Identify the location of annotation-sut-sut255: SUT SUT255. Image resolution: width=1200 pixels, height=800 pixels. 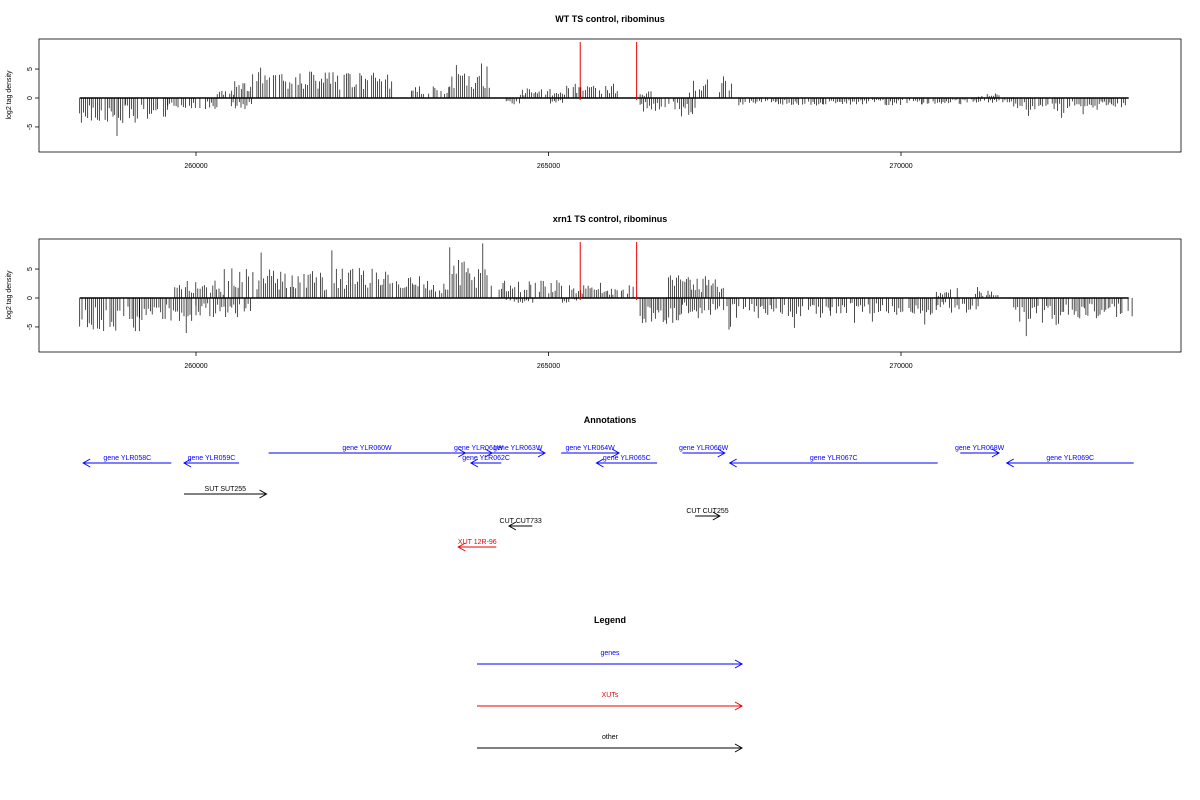
(226, 492).